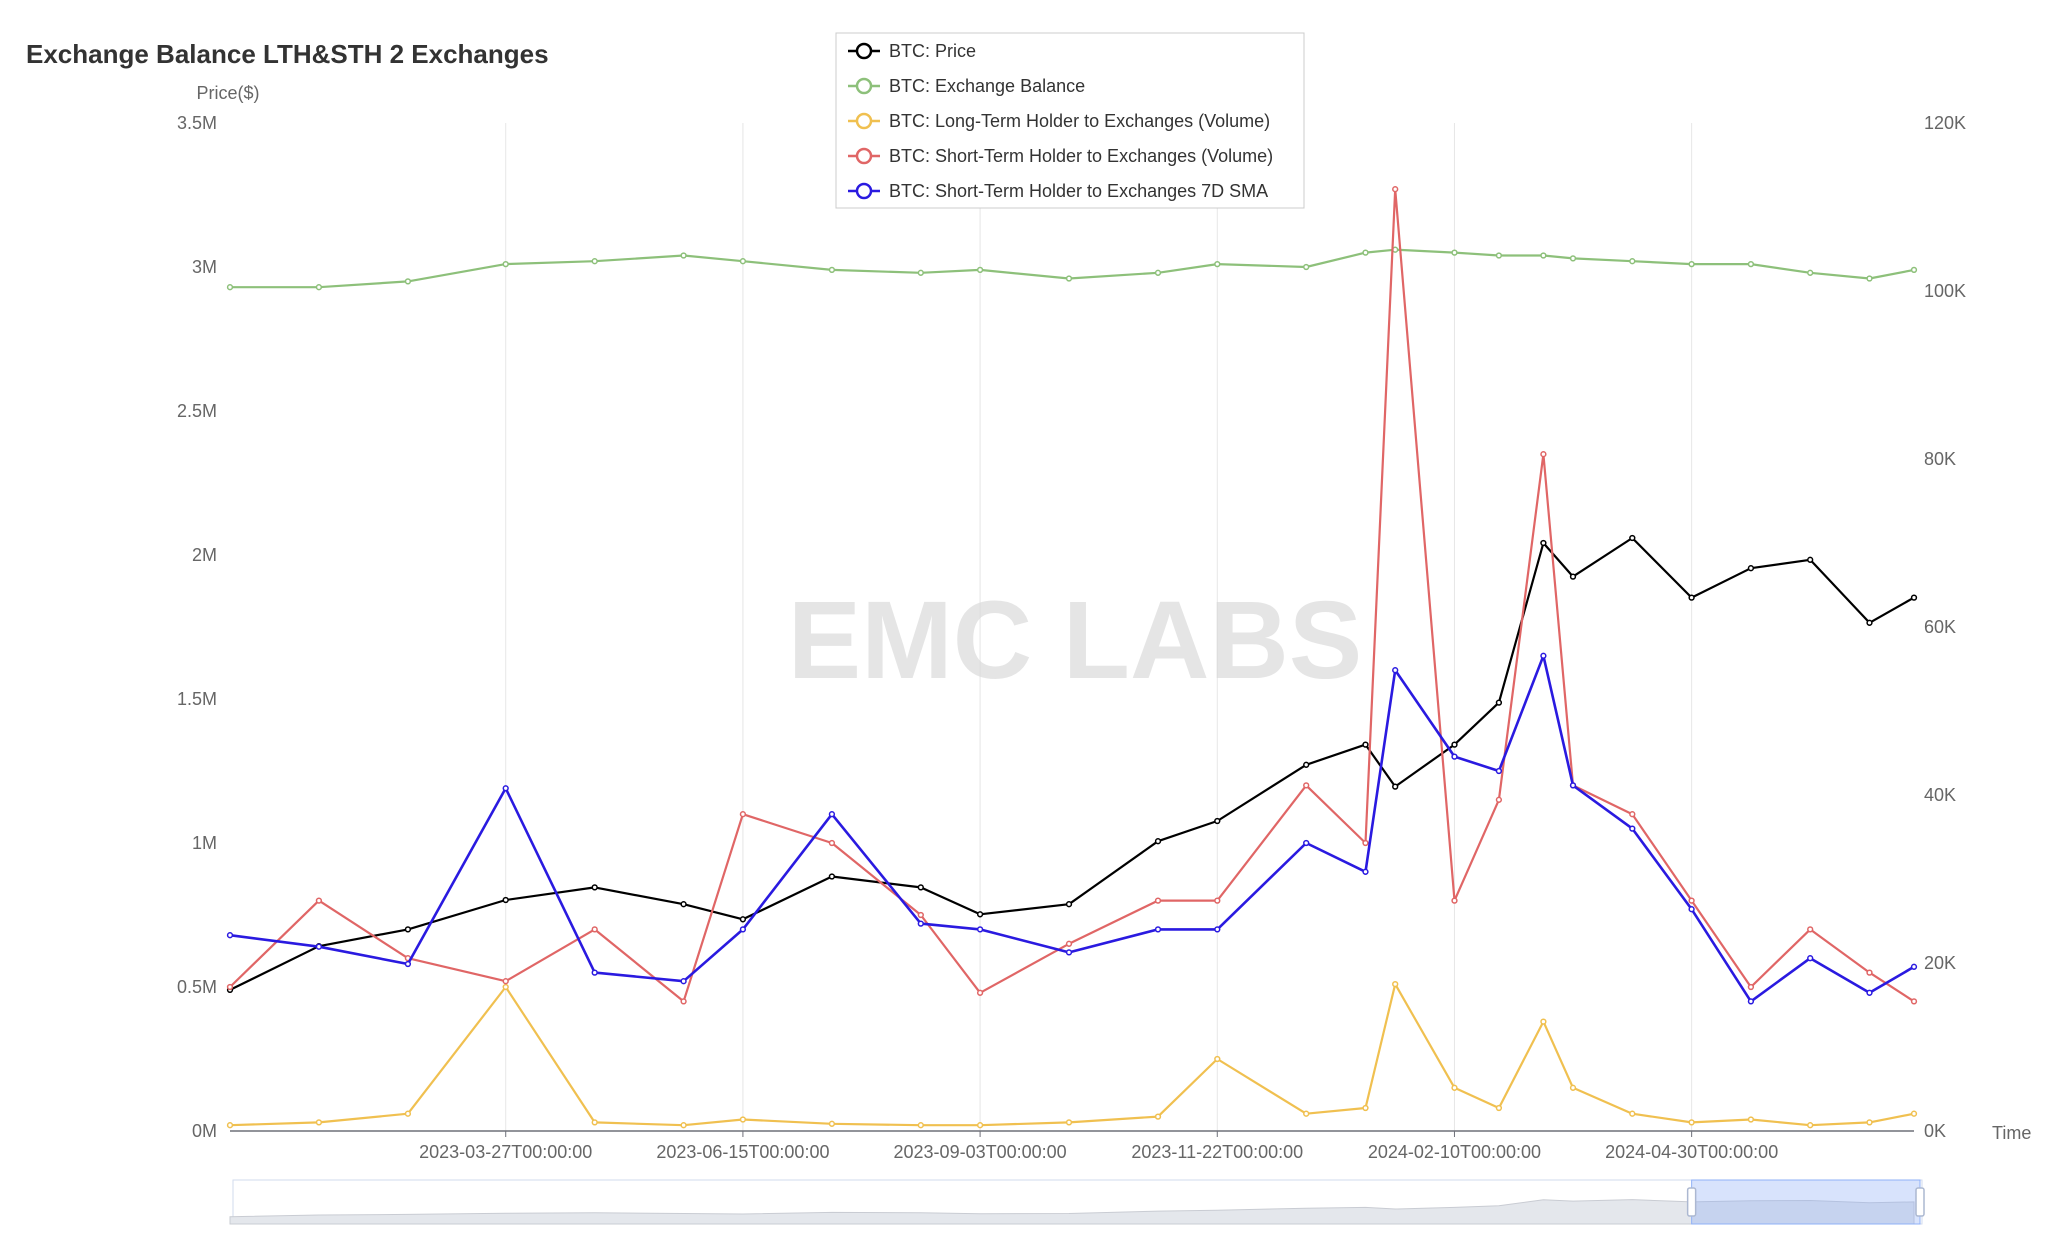 This screenshot has height=1256, width=2050. Describe the element at coordinates (505, 1152) in the screenshot. I see `x-tick-label: 2023-03-27T00:00:00` at that location.